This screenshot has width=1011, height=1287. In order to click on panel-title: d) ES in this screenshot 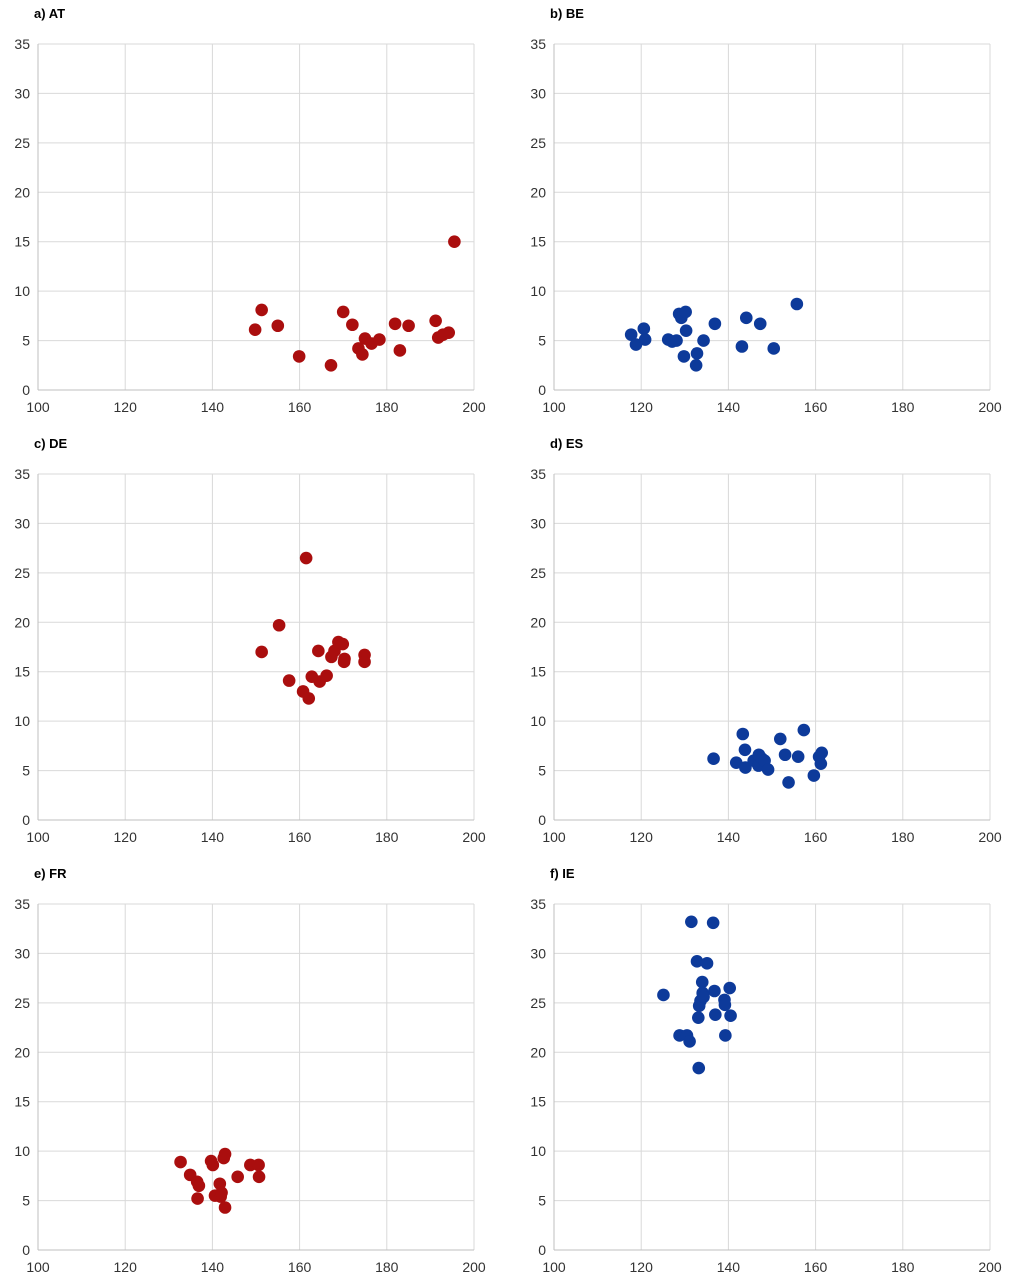, I will do `click(567, 443)`.